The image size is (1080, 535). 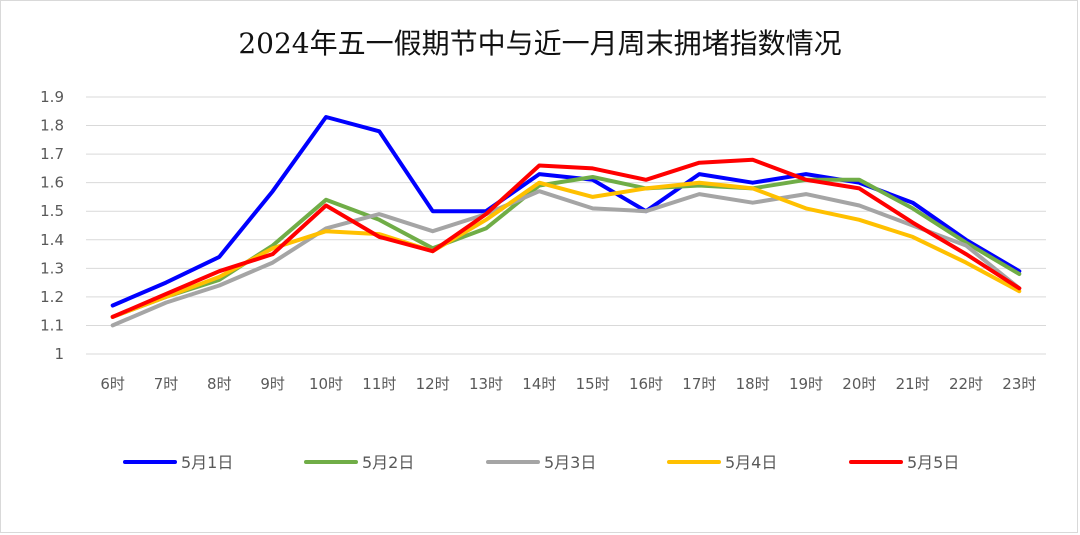 What do you see at coordinates (541, 462) in the screenshot?
I see `legend: 5月1日 5月2日 5月3日 5月4日 5月5日` at bounding box center [541, 462].